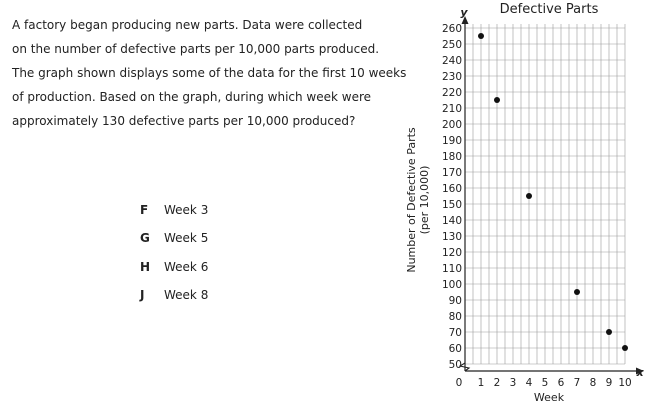 This screenshot has height=413, width=658. Describe the element at coordinates (452, 45) in the screenshot. I see `y-tick-label: 250` at that location.